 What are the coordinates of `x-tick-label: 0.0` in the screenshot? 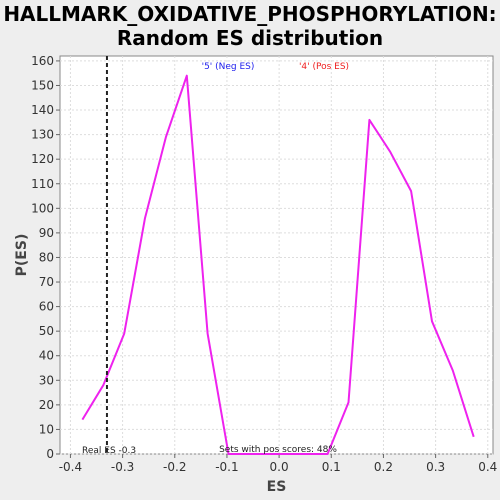 It's located at (279, 467).